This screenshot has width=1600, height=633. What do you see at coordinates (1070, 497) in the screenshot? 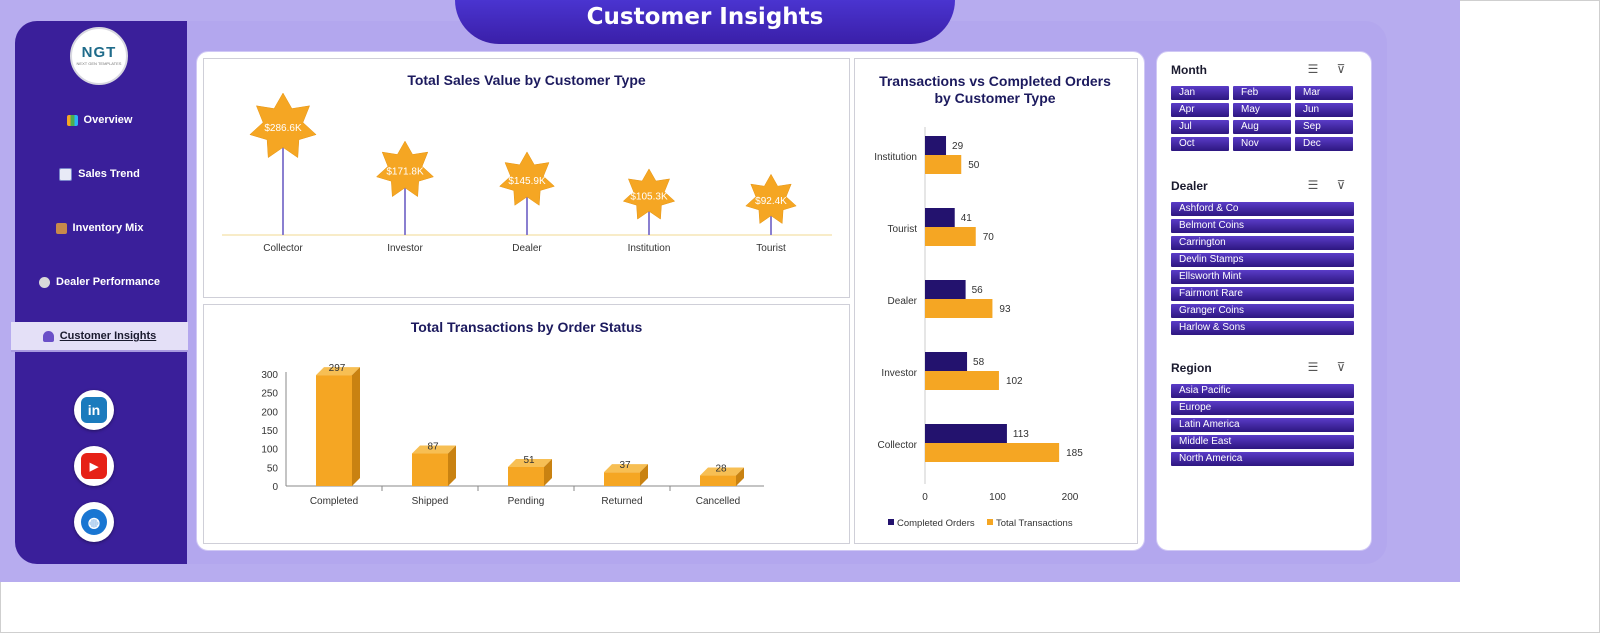
I see `x-tick-label: 200` at bounding box center [1070, 497].